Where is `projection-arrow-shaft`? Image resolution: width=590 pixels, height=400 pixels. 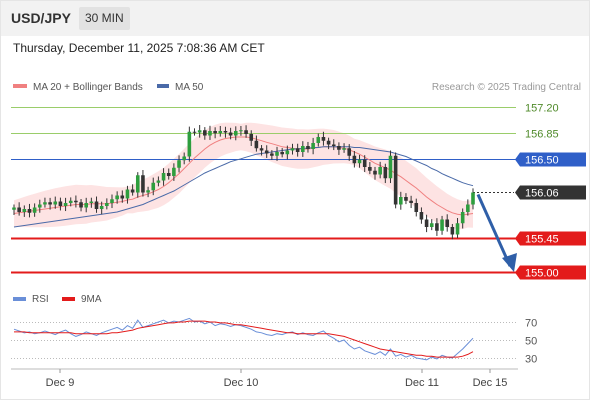
projection-arrow-shaft is located at coordinates (494, 230).